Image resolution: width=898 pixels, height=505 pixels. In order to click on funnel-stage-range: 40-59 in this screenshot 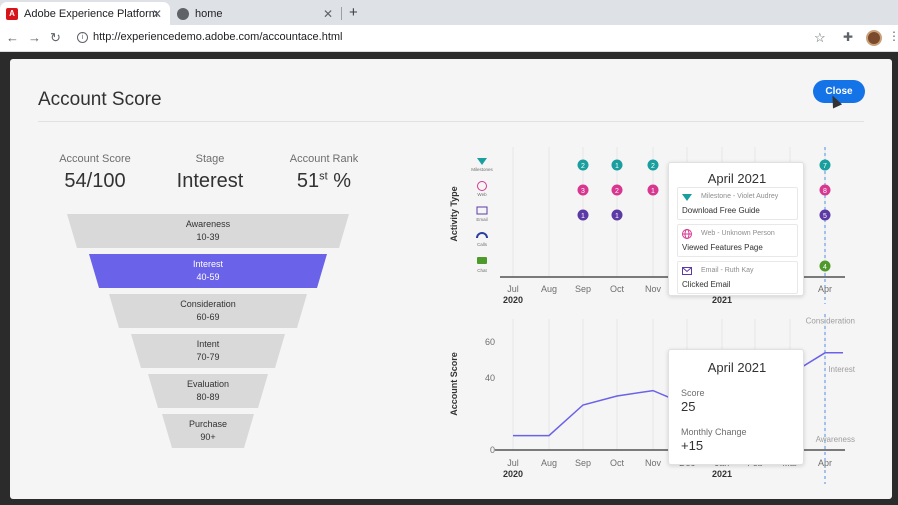, I will do `click(208, 277)`.